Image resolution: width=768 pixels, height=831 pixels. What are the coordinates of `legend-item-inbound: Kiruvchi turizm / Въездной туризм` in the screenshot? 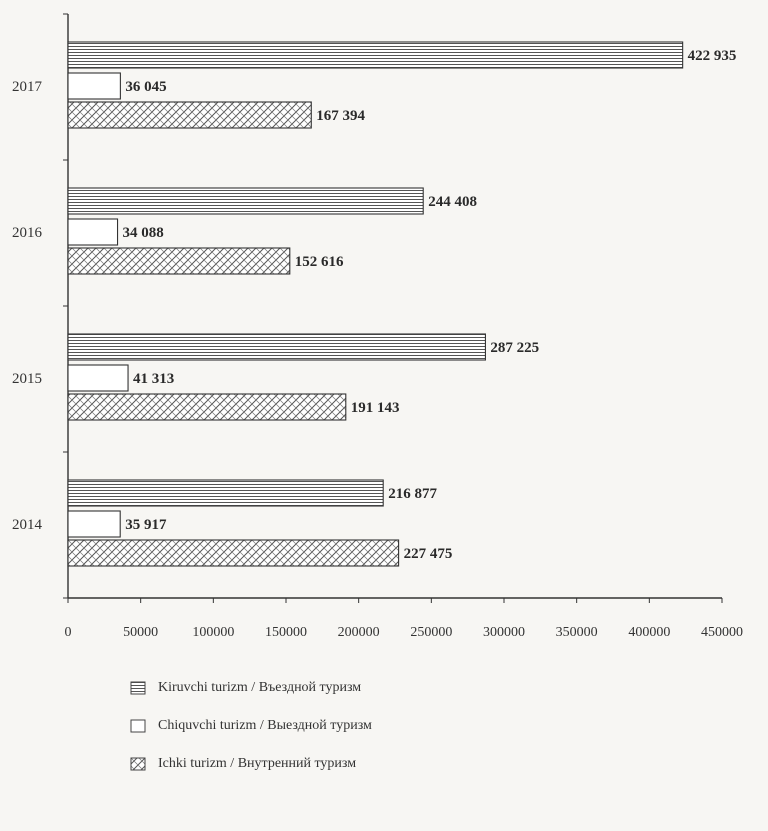 It's located at (251, 688).